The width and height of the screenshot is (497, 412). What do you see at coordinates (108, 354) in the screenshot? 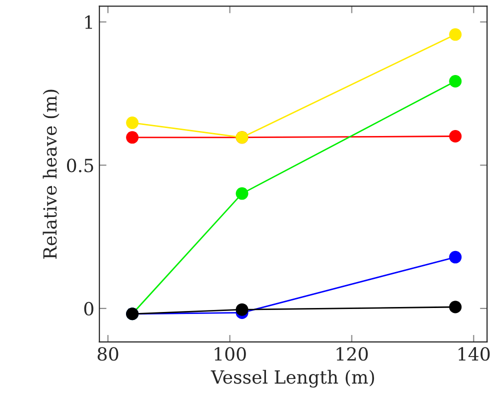
I see `x-tick-label: 80` at bounding box center [108, 354].